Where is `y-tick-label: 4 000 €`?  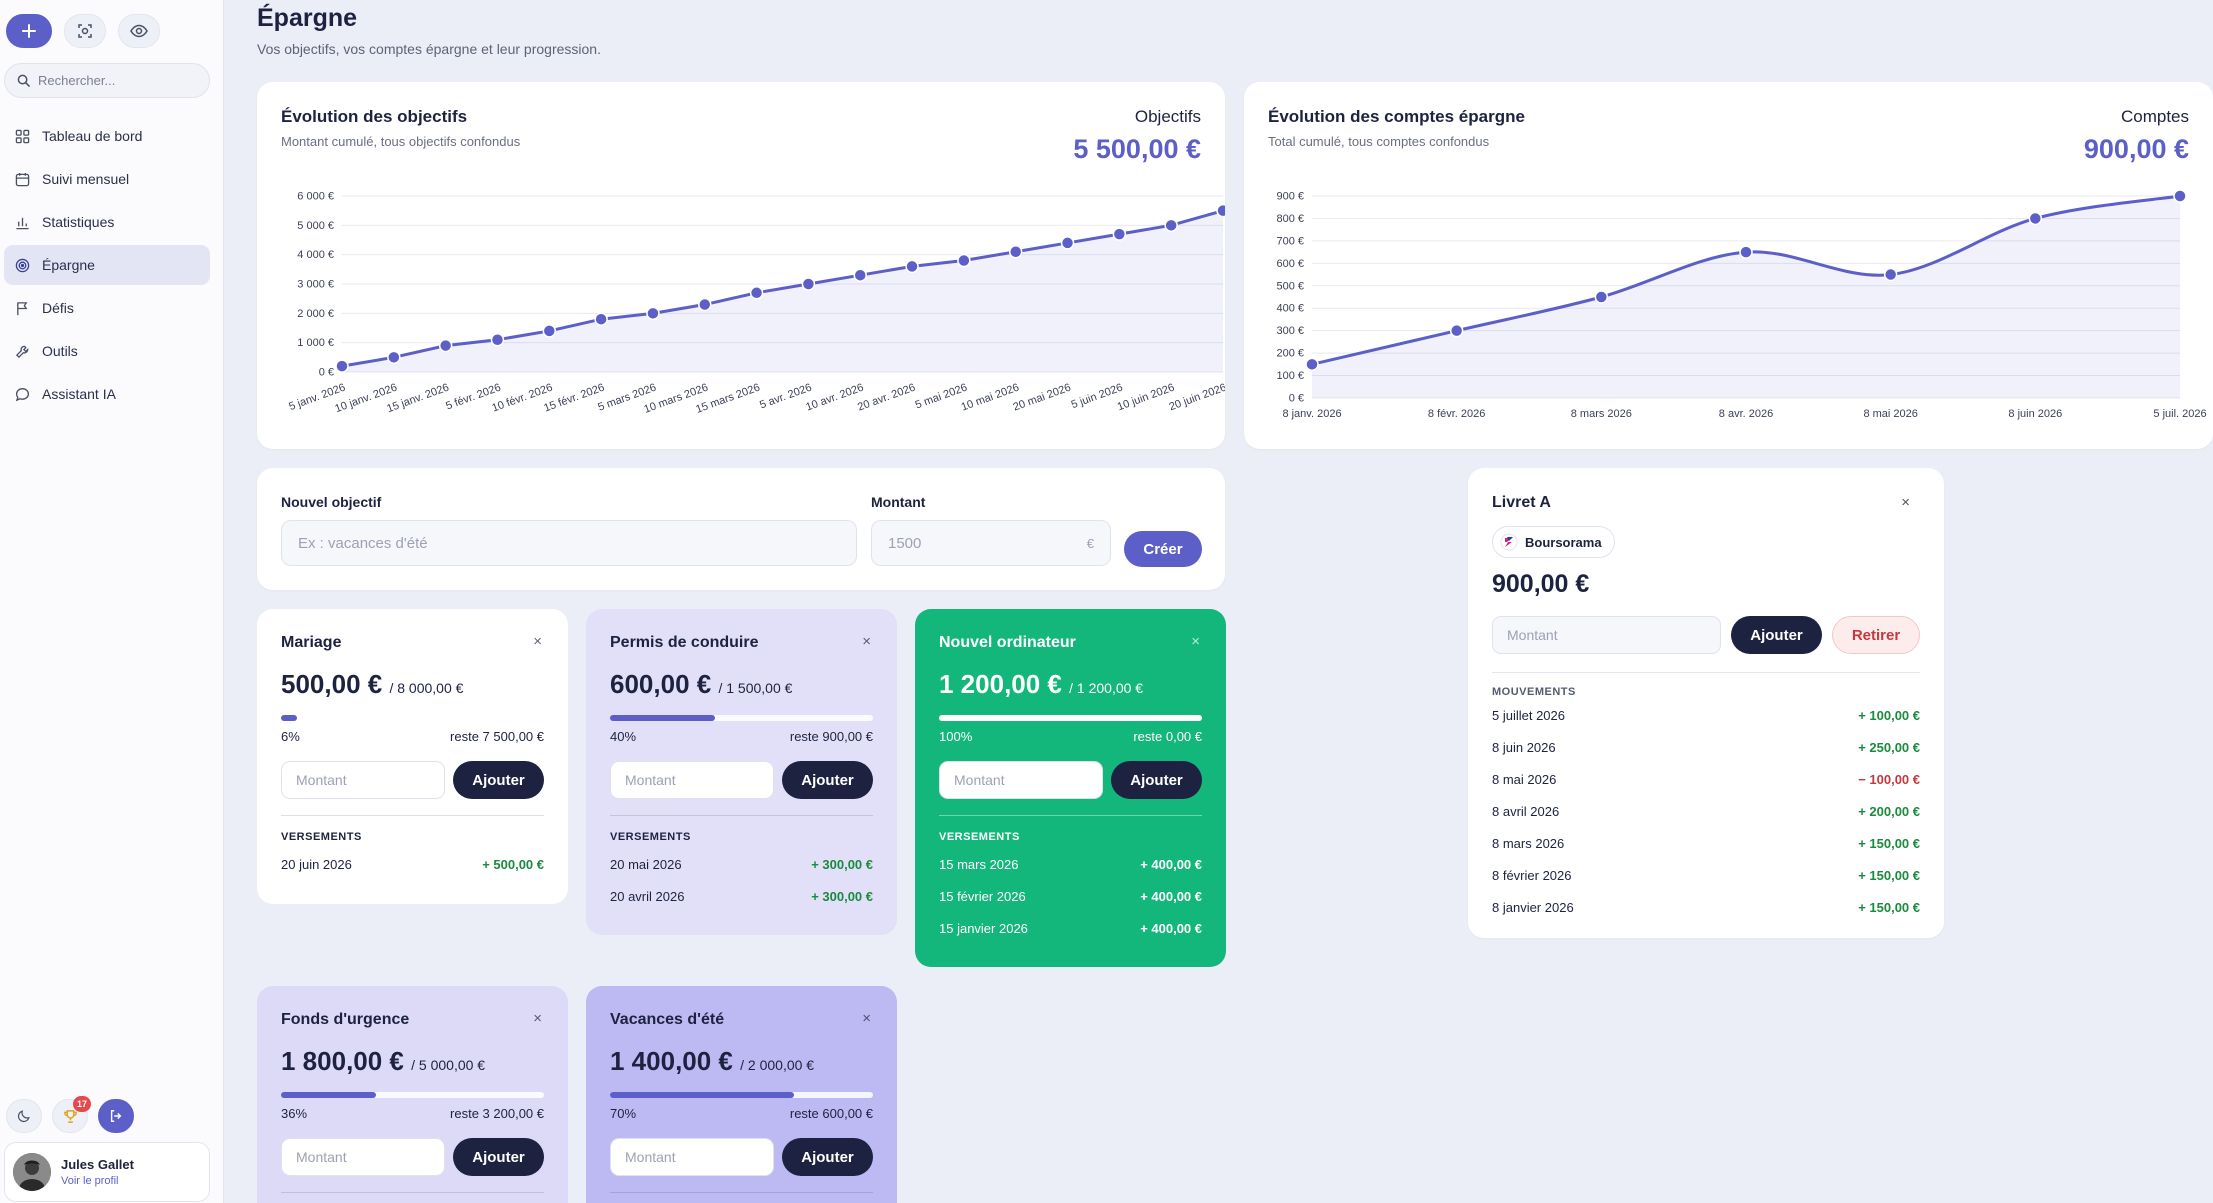 y-tick-label: 4 000 € is located at coordinates (315, 255).